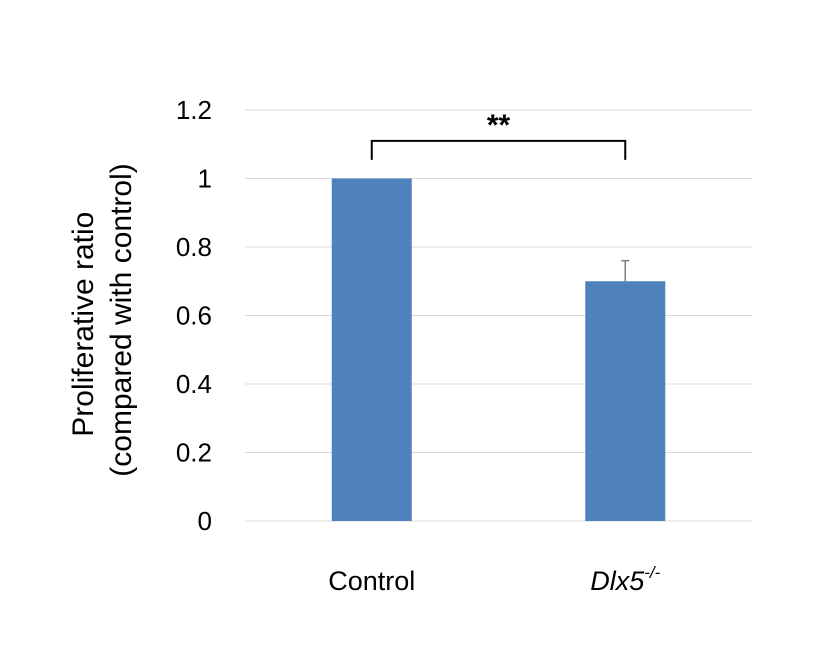 Image resolution: width=837 pixels, height=651 pixels. I want to click on error-bars, so click(625, 270).